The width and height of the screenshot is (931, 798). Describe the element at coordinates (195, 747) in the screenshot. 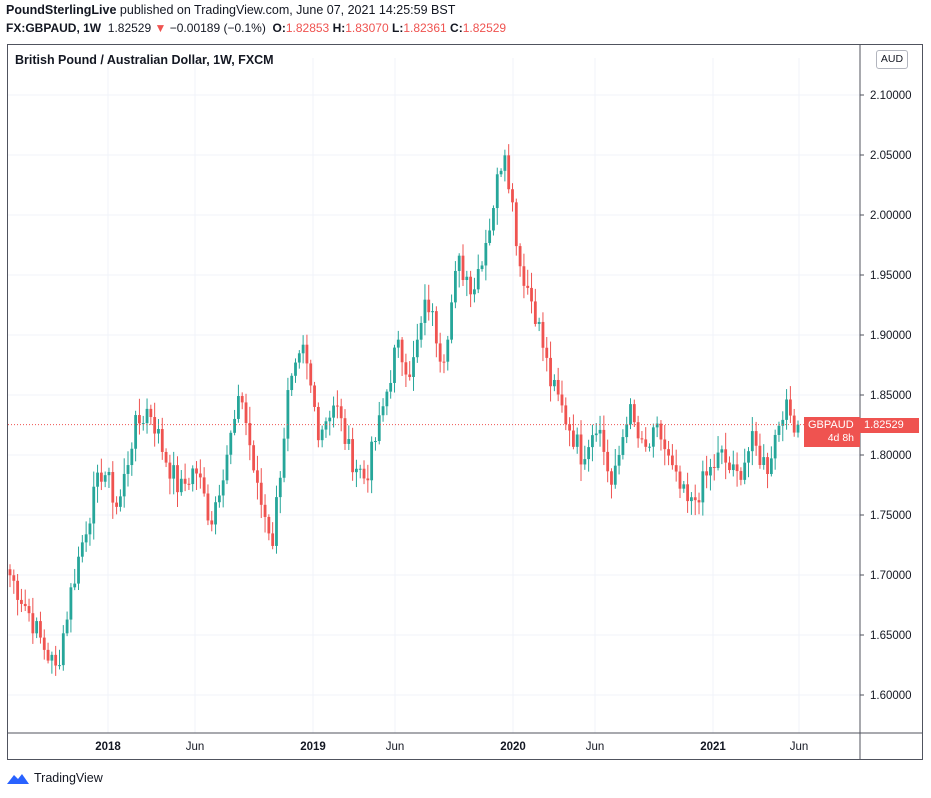

I see `x-tick-label: Jun` at that location.